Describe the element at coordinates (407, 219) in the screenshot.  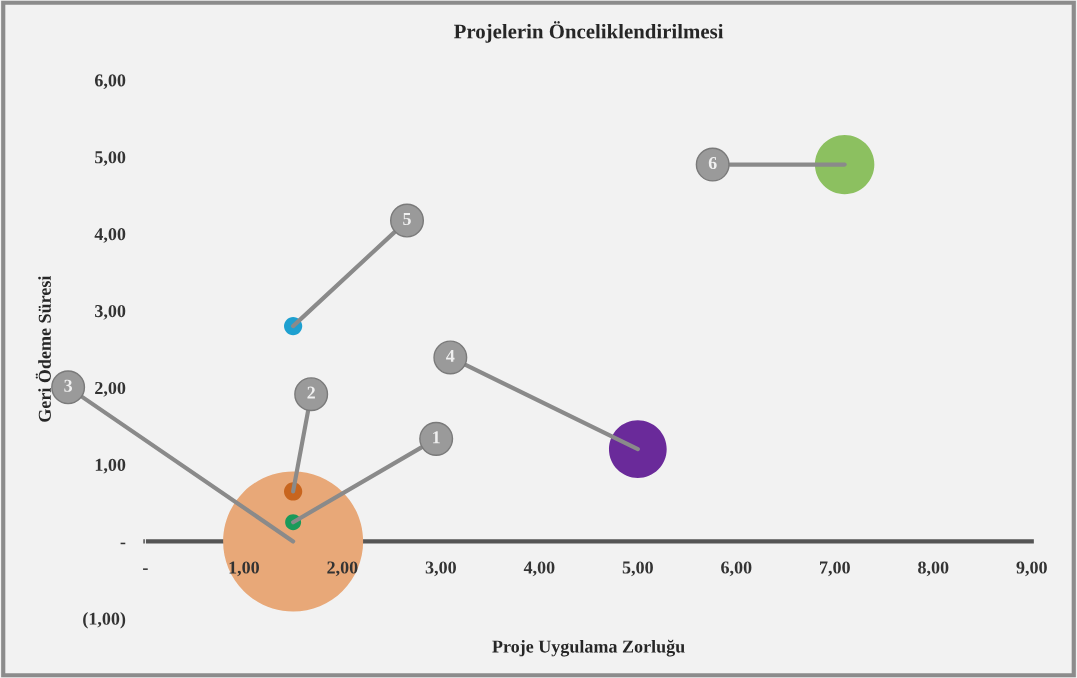
I see `text: 5` at that location.